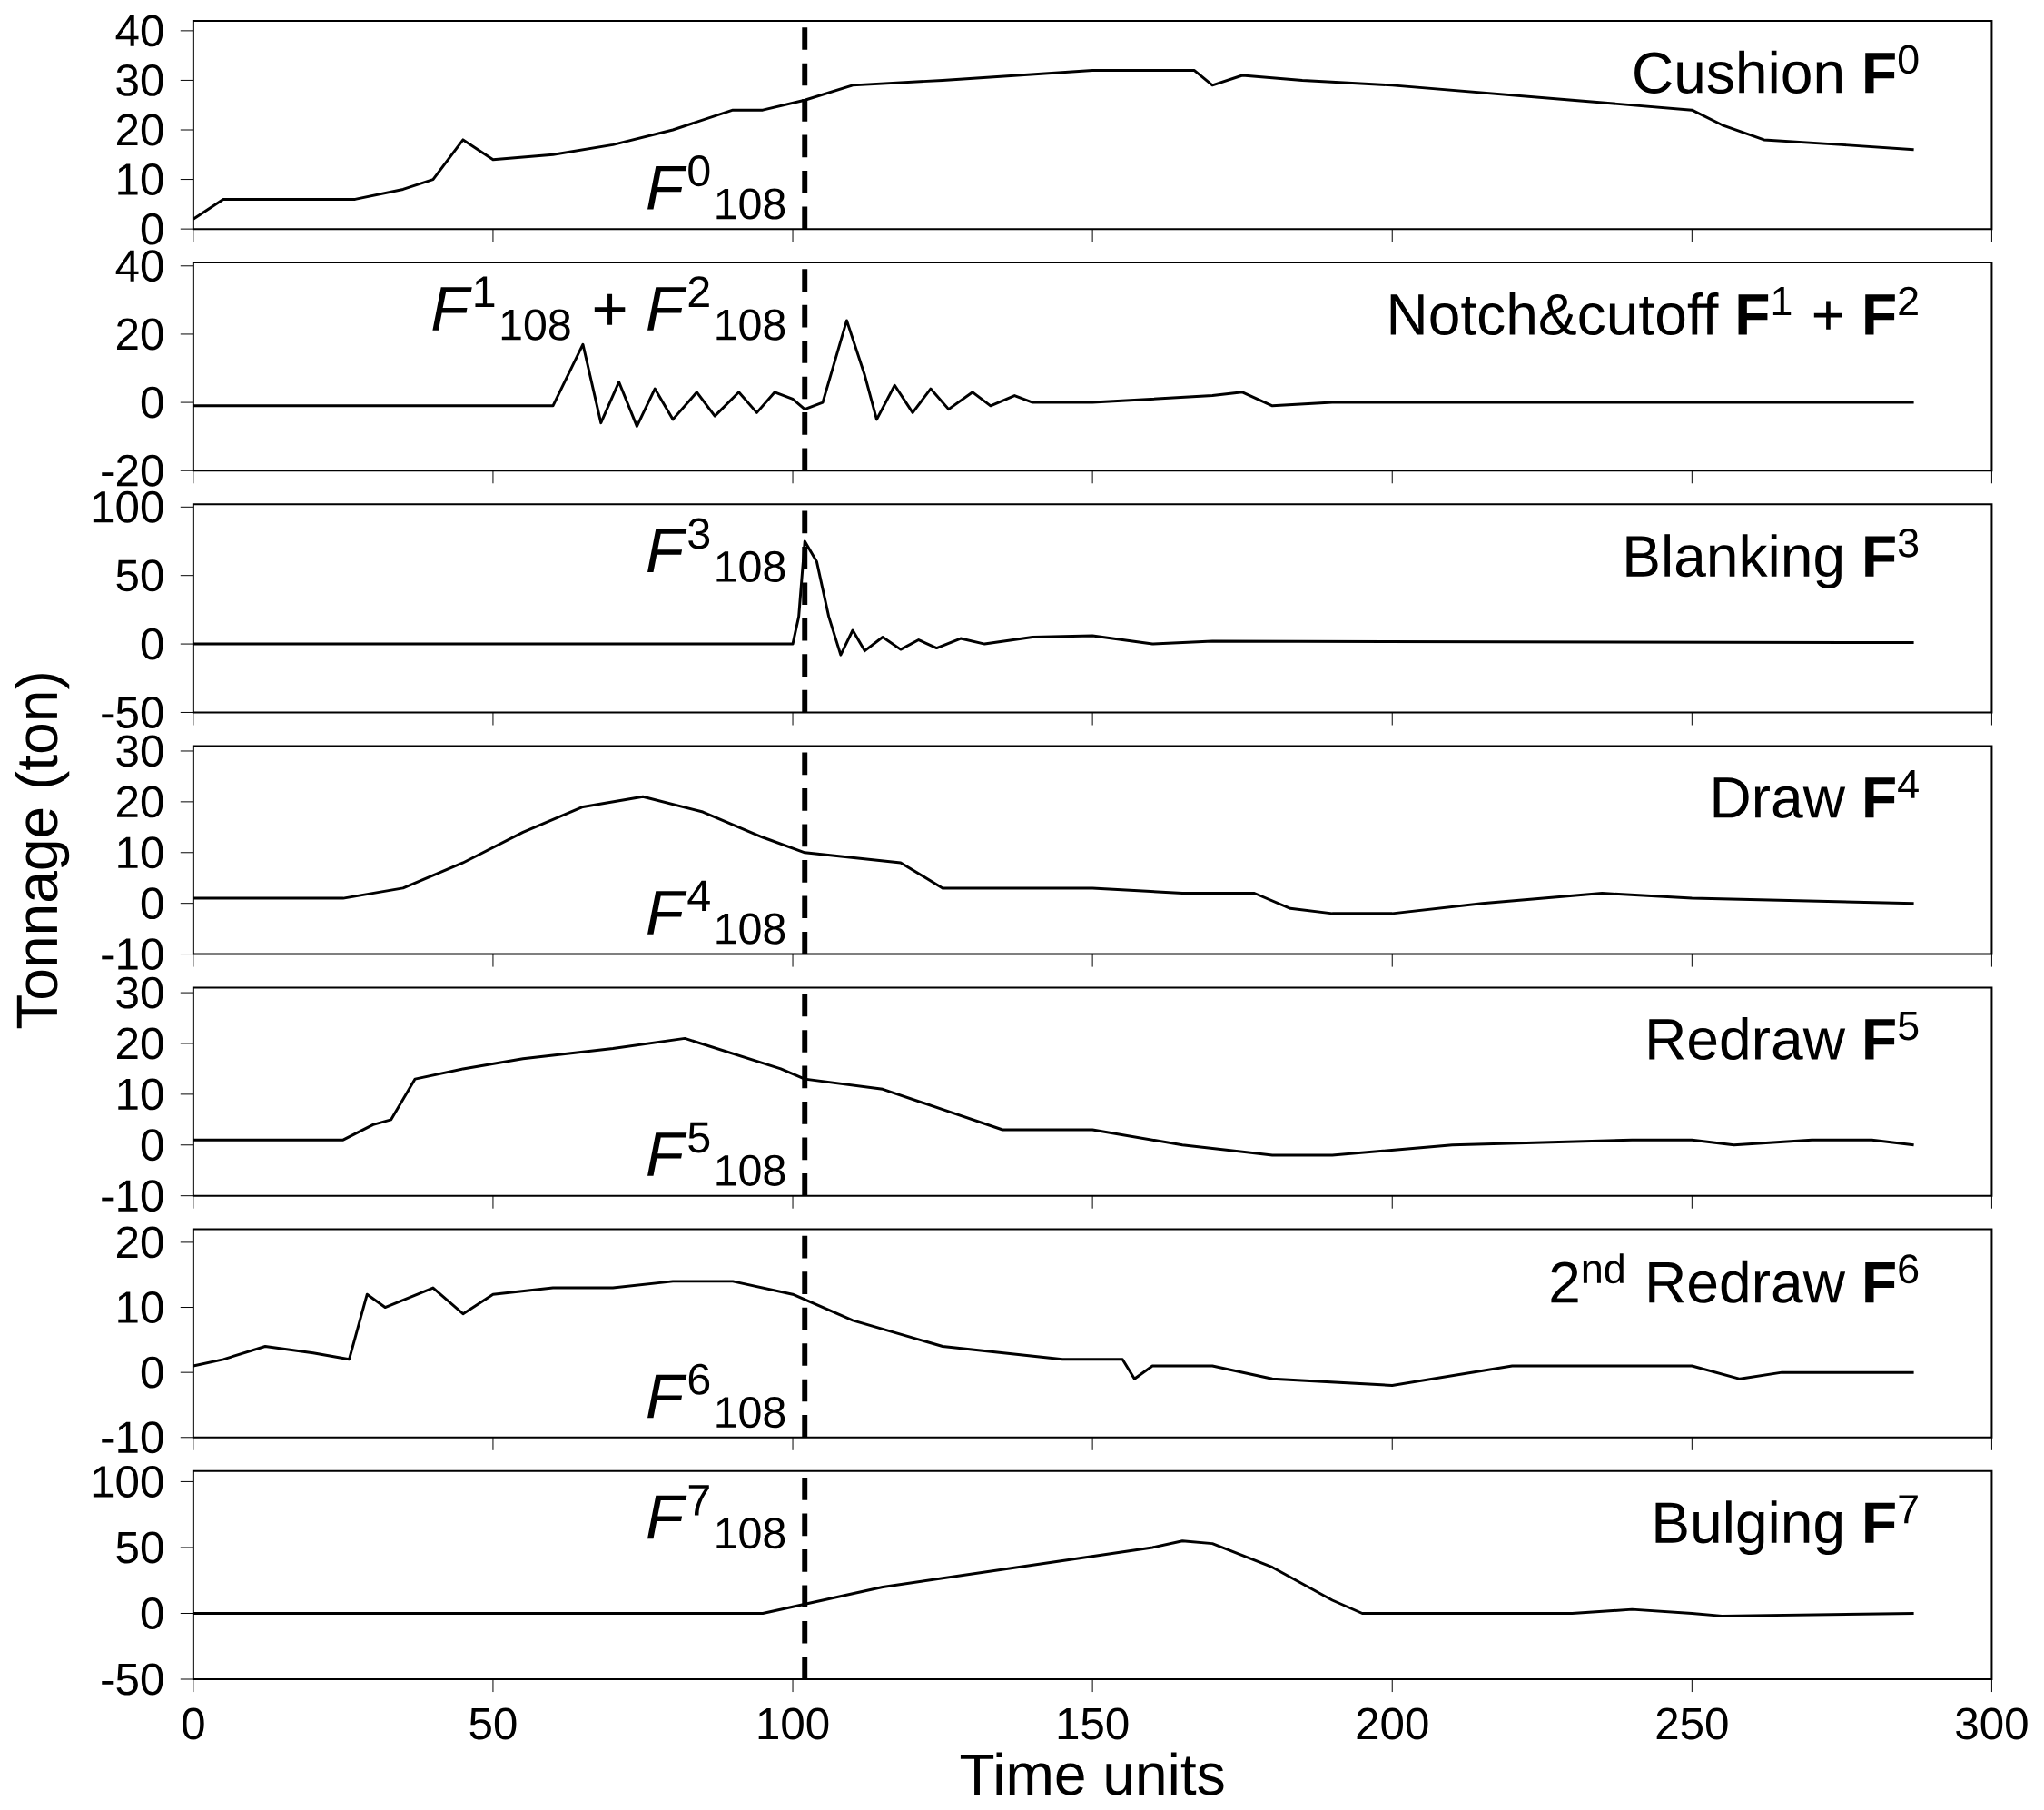  I want to click on chart-title: Cushion F$^{0}$, so click(1776, 69).